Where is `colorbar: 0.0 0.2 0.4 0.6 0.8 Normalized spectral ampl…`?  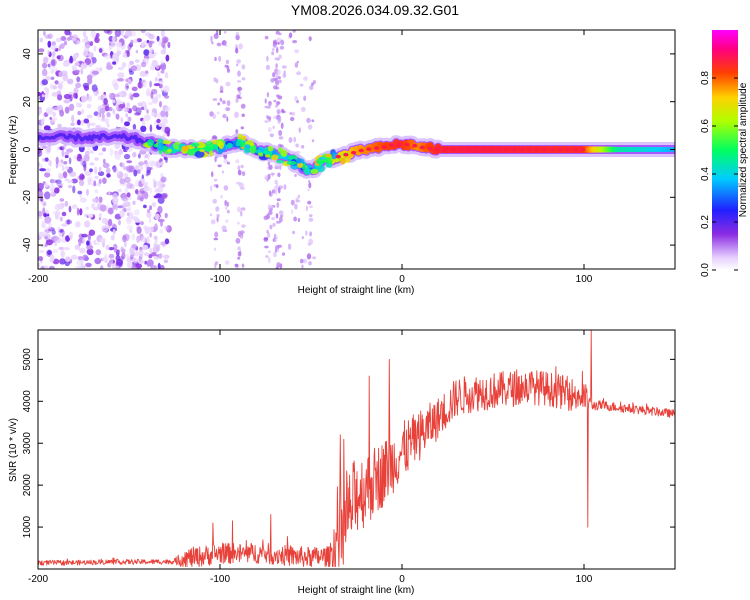
colorbar: 0.0 0.2 0.4 0.6 0.8 Normalized spectral ampl… is located at coordinates (724, 153).